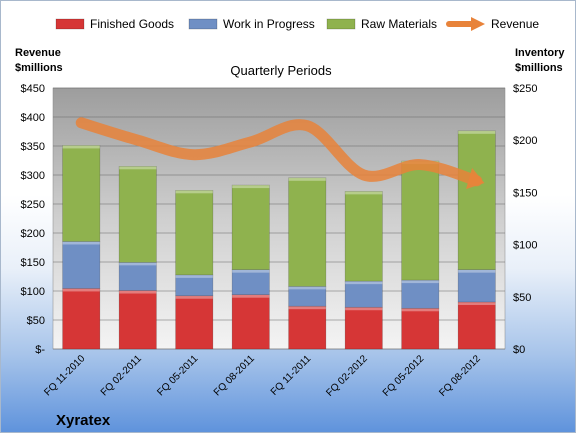 The width and height of the screenshot is (576, 433). I want to click on right-axis-ticks: $0 $50 $100 $150 $200 $250, so click(525, 219).